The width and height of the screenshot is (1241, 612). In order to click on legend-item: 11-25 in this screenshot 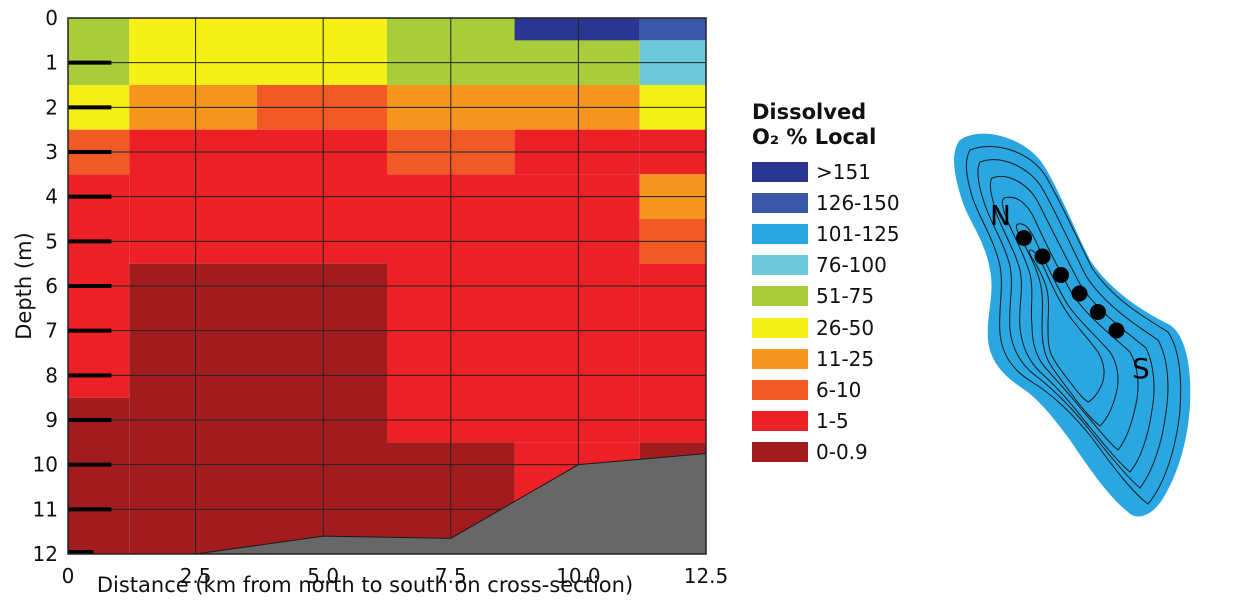, I will do `click(837, 358)`.